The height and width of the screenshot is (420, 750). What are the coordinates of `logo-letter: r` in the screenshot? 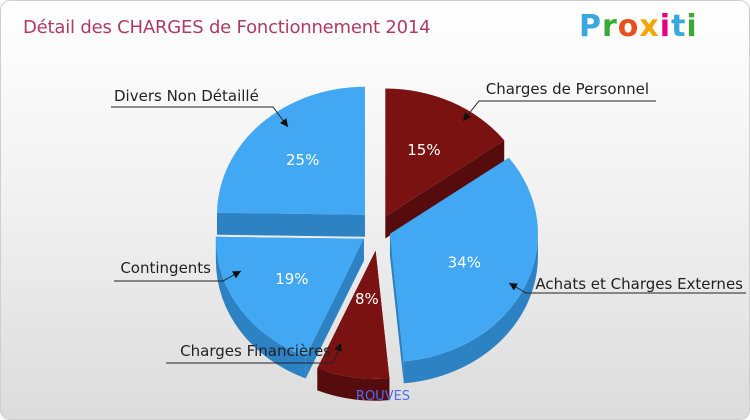 It's located at (610, 26).